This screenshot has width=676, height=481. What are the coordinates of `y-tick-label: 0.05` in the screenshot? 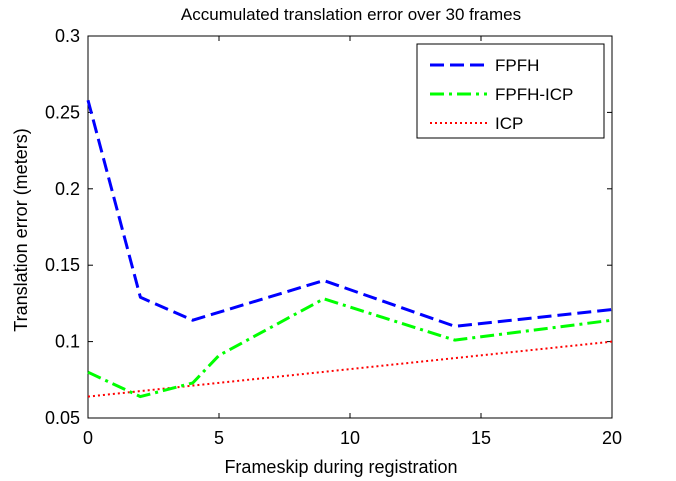 It's located at (62, 418).